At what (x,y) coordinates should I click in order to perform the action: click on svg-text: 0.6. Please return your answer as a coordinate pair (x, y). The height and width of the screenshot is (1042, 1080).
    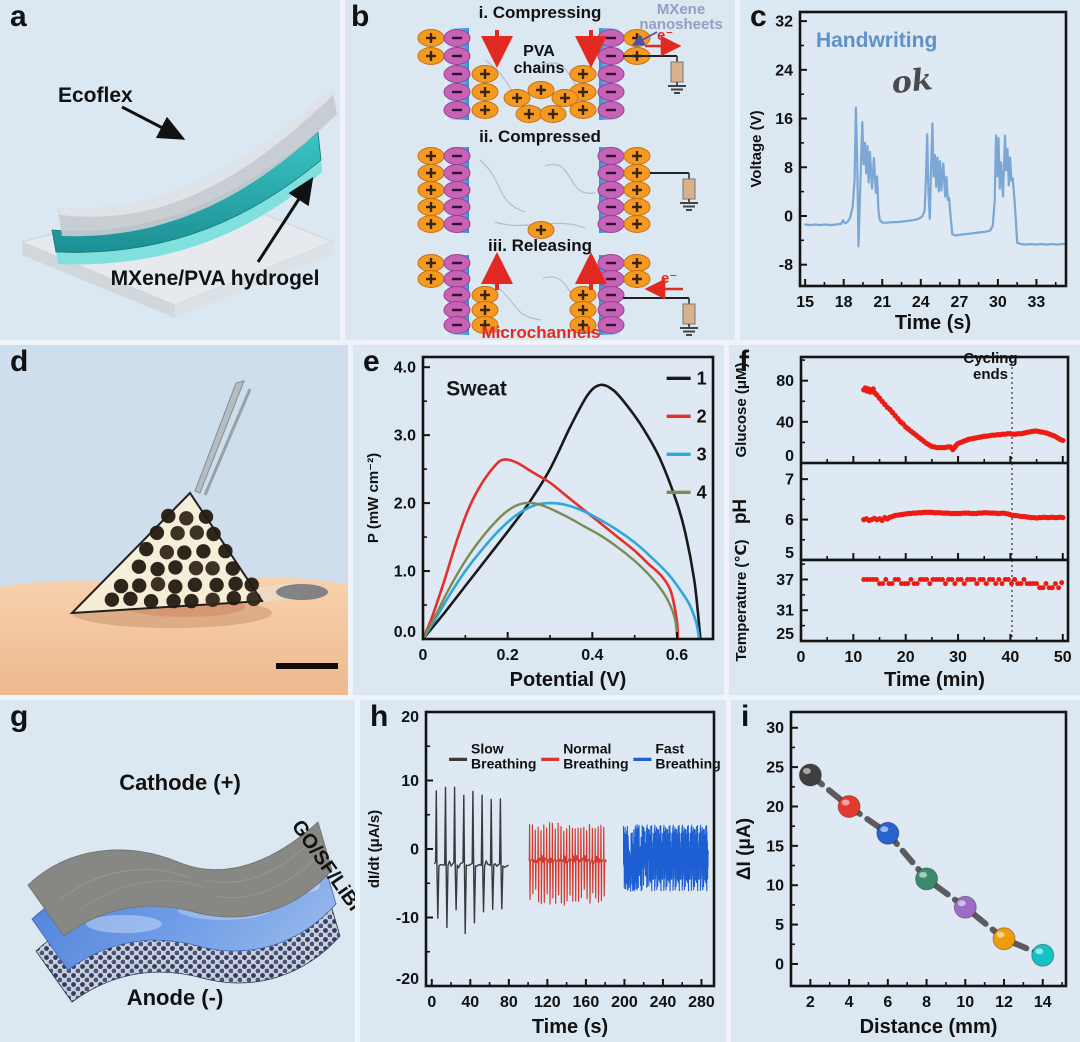
    Looking at the image, I should click on (677, 655).